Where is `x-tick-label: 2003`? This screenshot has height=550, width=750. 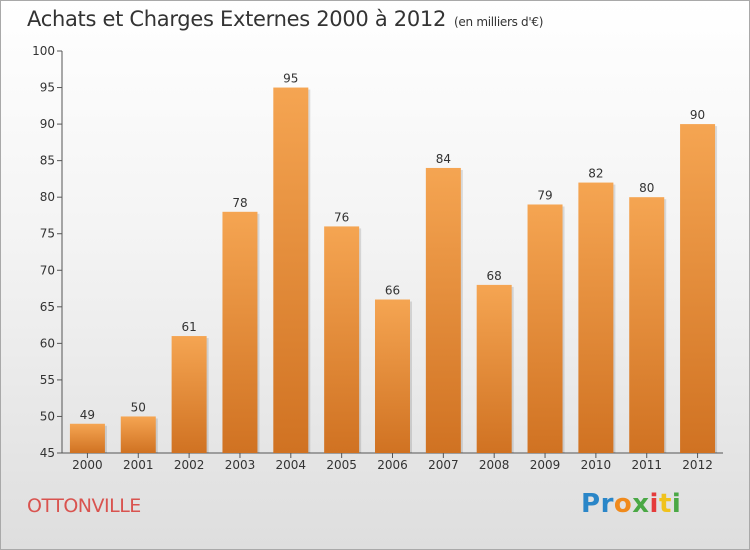 x-tick-label: 2003 is located at coordinates (240, 465).